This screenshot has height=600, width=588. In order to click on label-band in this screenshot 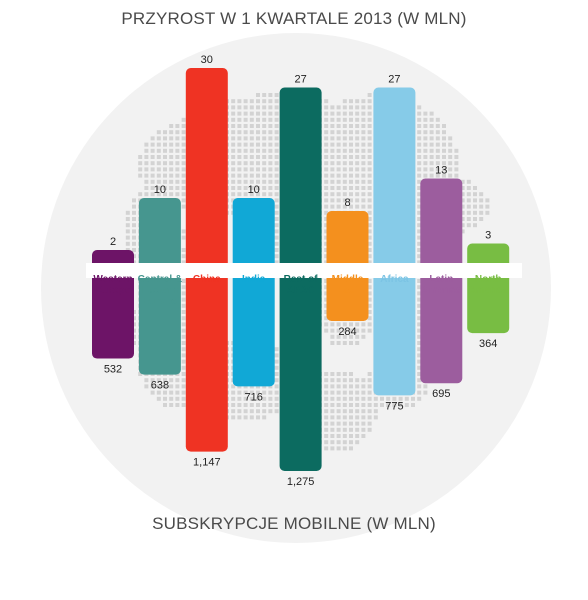, I will do `click(304, 270)`.